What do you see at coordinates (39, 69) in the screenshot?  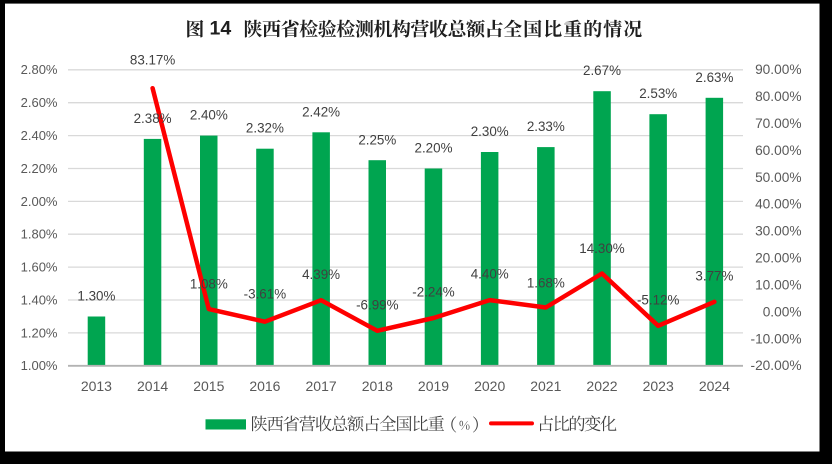 I see `svg-text: 2.80%` at bounding box center [39, 69].